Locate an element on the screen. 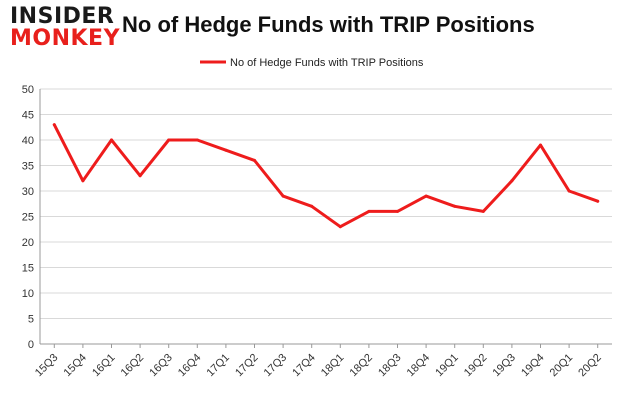 The height and width of the screenshot is (405, 635). x-tick-label: 16Q4 is located at coordinates (190, 366).